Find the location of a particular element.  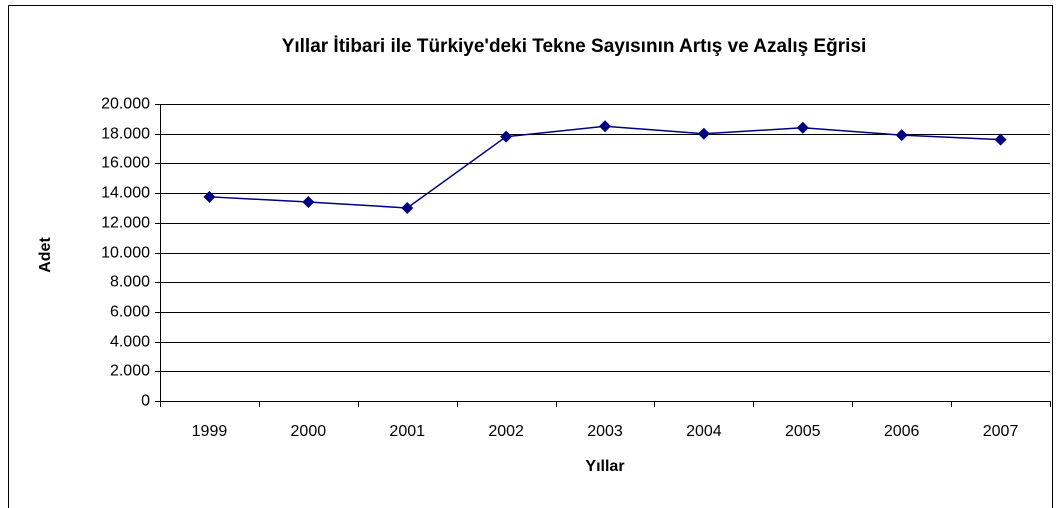

y-tick-label: 16.000 is located at coordinates (125, 163).